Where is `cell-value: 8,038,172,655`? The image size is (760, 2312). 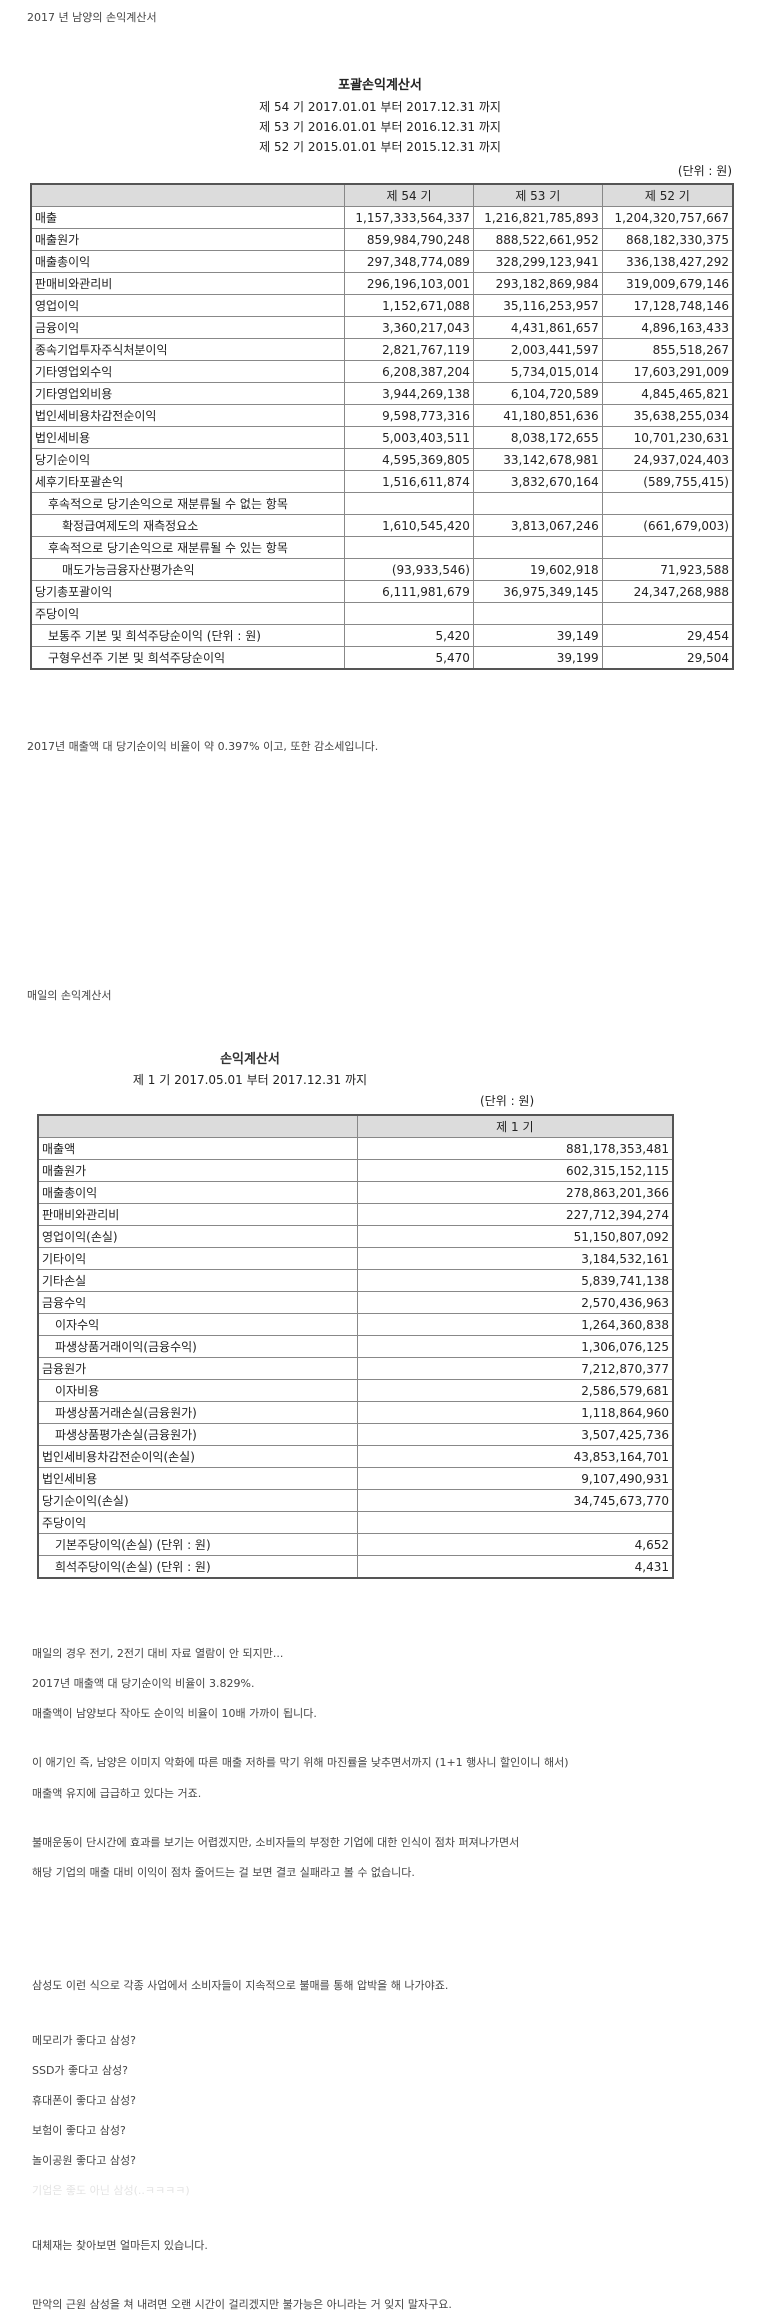 cell-value: 8,038,172,655 is located at coordinates (537, 437).